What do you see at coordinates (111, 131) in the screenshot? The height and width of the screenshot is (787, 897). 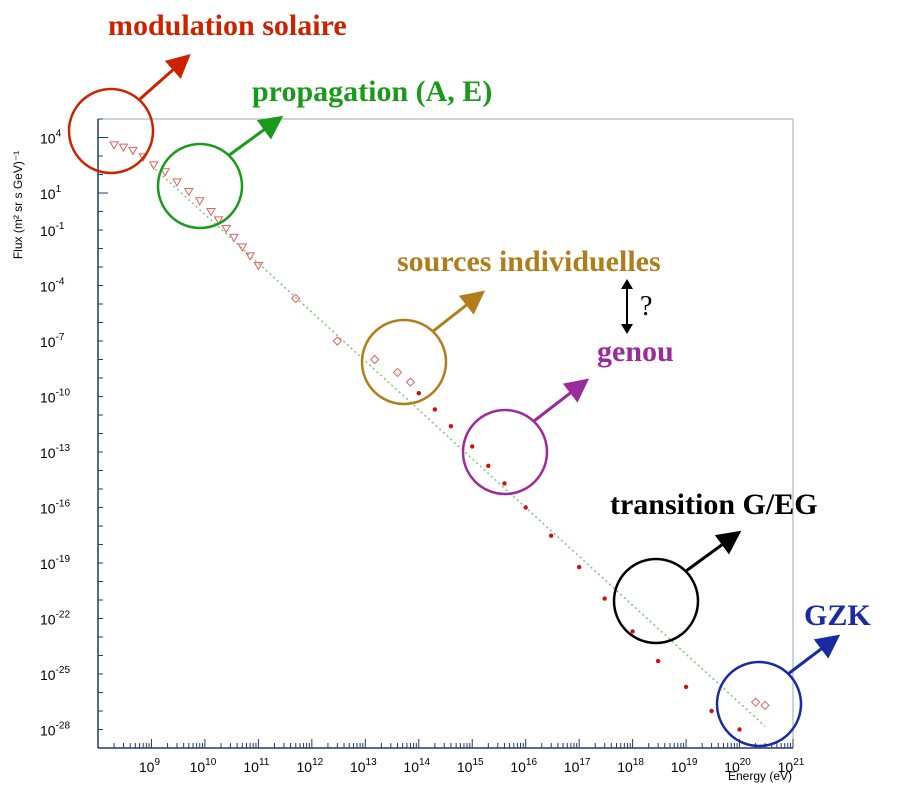 I see `circle-modulation-solaire` at bounding box center [111, 131].